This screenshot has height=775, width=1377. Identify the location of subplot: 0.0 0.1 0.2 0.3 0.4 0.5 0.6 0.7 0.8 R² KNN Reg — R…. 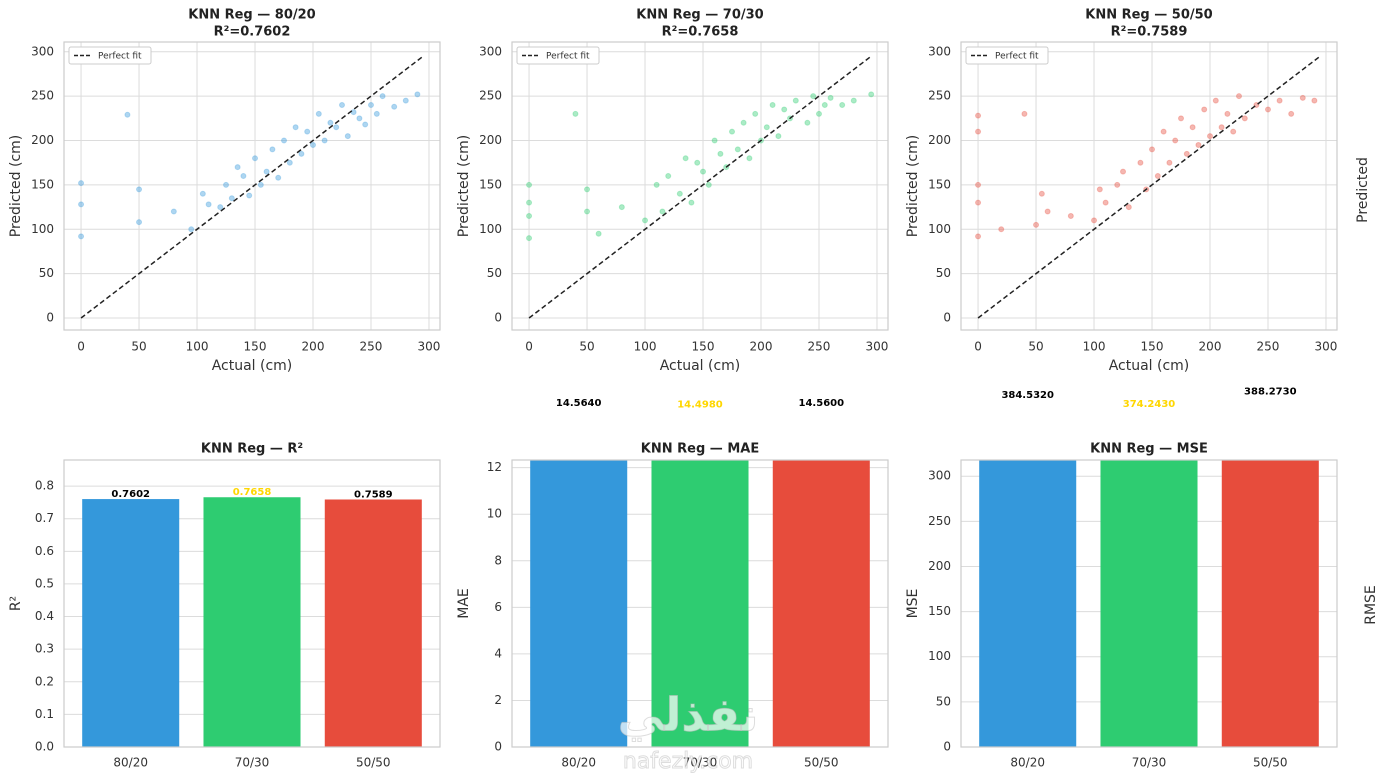
(224, 606).